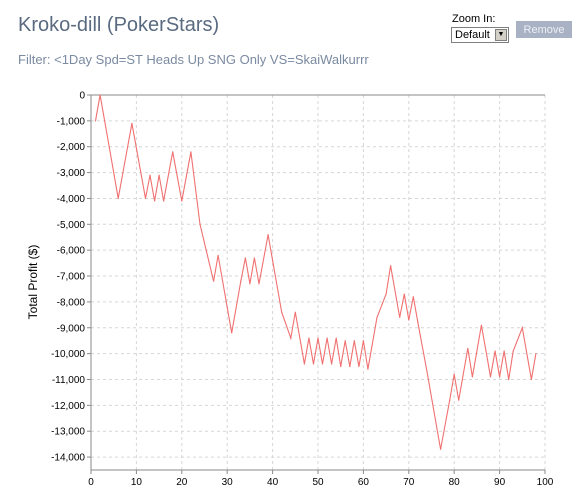 The height and width of the screenshot is (488, 583). I want to click on y-tick-label: -13,000, so click(68, 432).